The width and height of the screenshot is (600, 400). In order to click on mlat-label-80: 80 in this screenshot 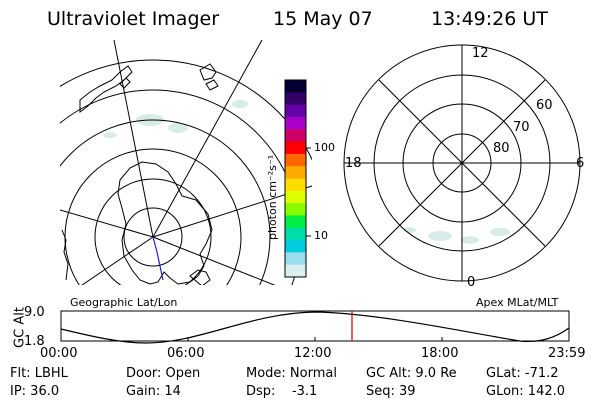, I will do `click(501, 148)`.